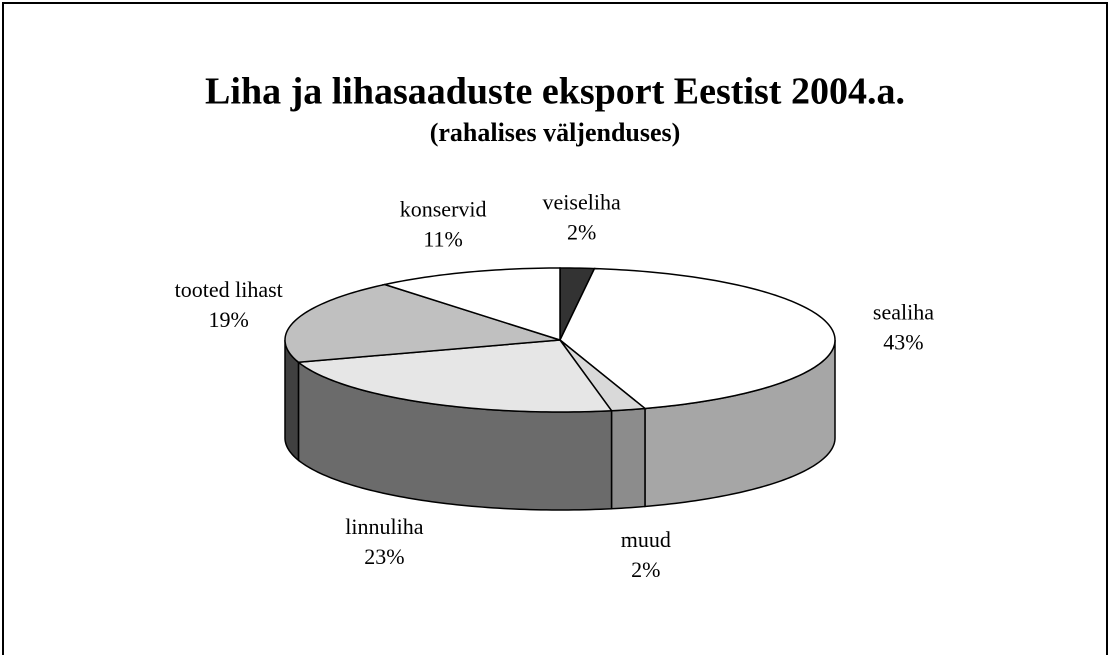 This screenshot has height=655, width=1110. What do you see at coordinates (903, 342) in the screenshot?
I see `slice-value-label: 43%` at bounding box center [903, 342].